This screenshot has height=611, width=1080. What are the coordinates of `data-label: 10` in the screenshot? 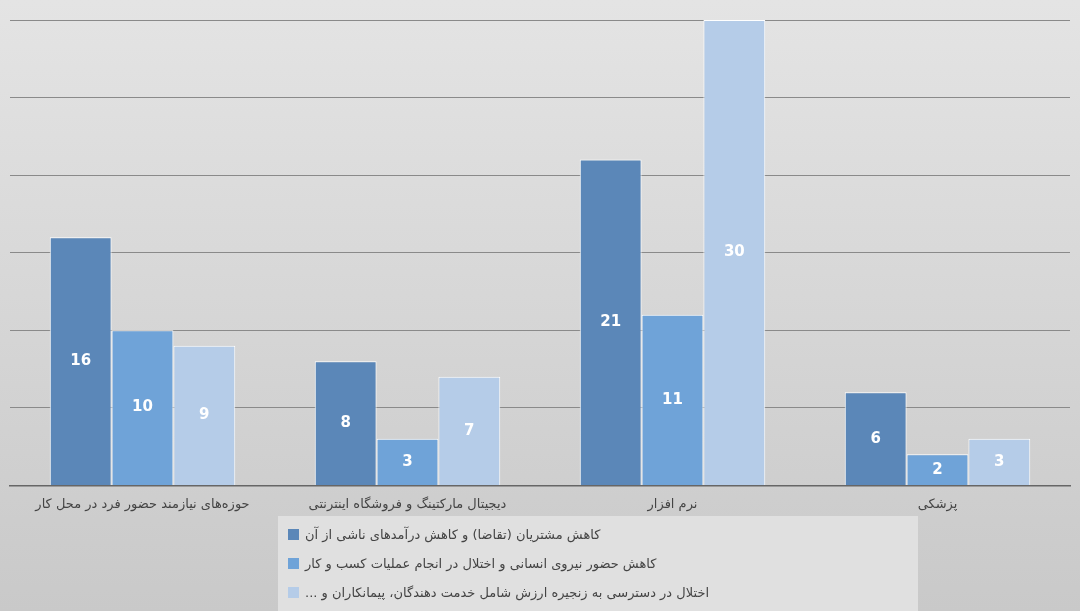 It's located at (142, 406).